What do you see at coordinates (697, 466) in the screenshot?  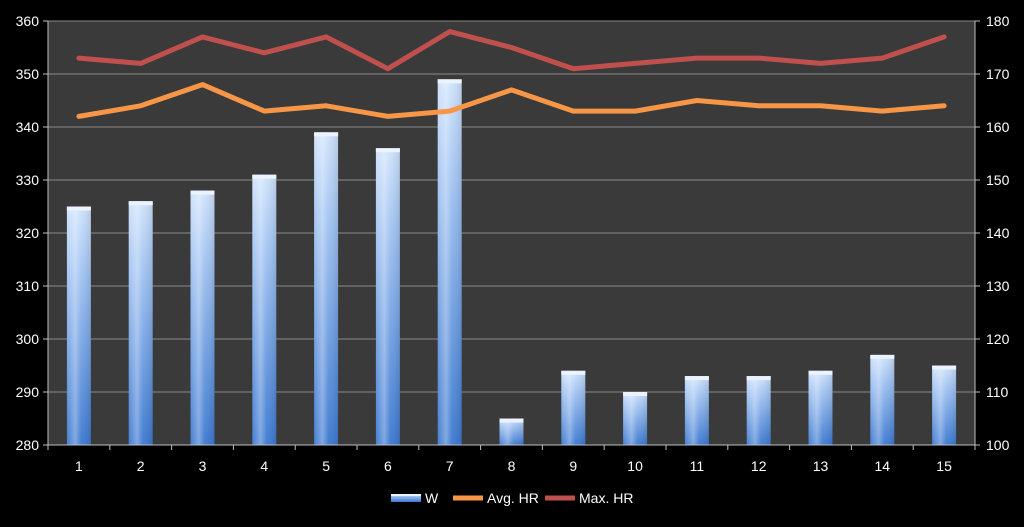 I see `x-tick-label: 11` at bounding box center [697, 466].